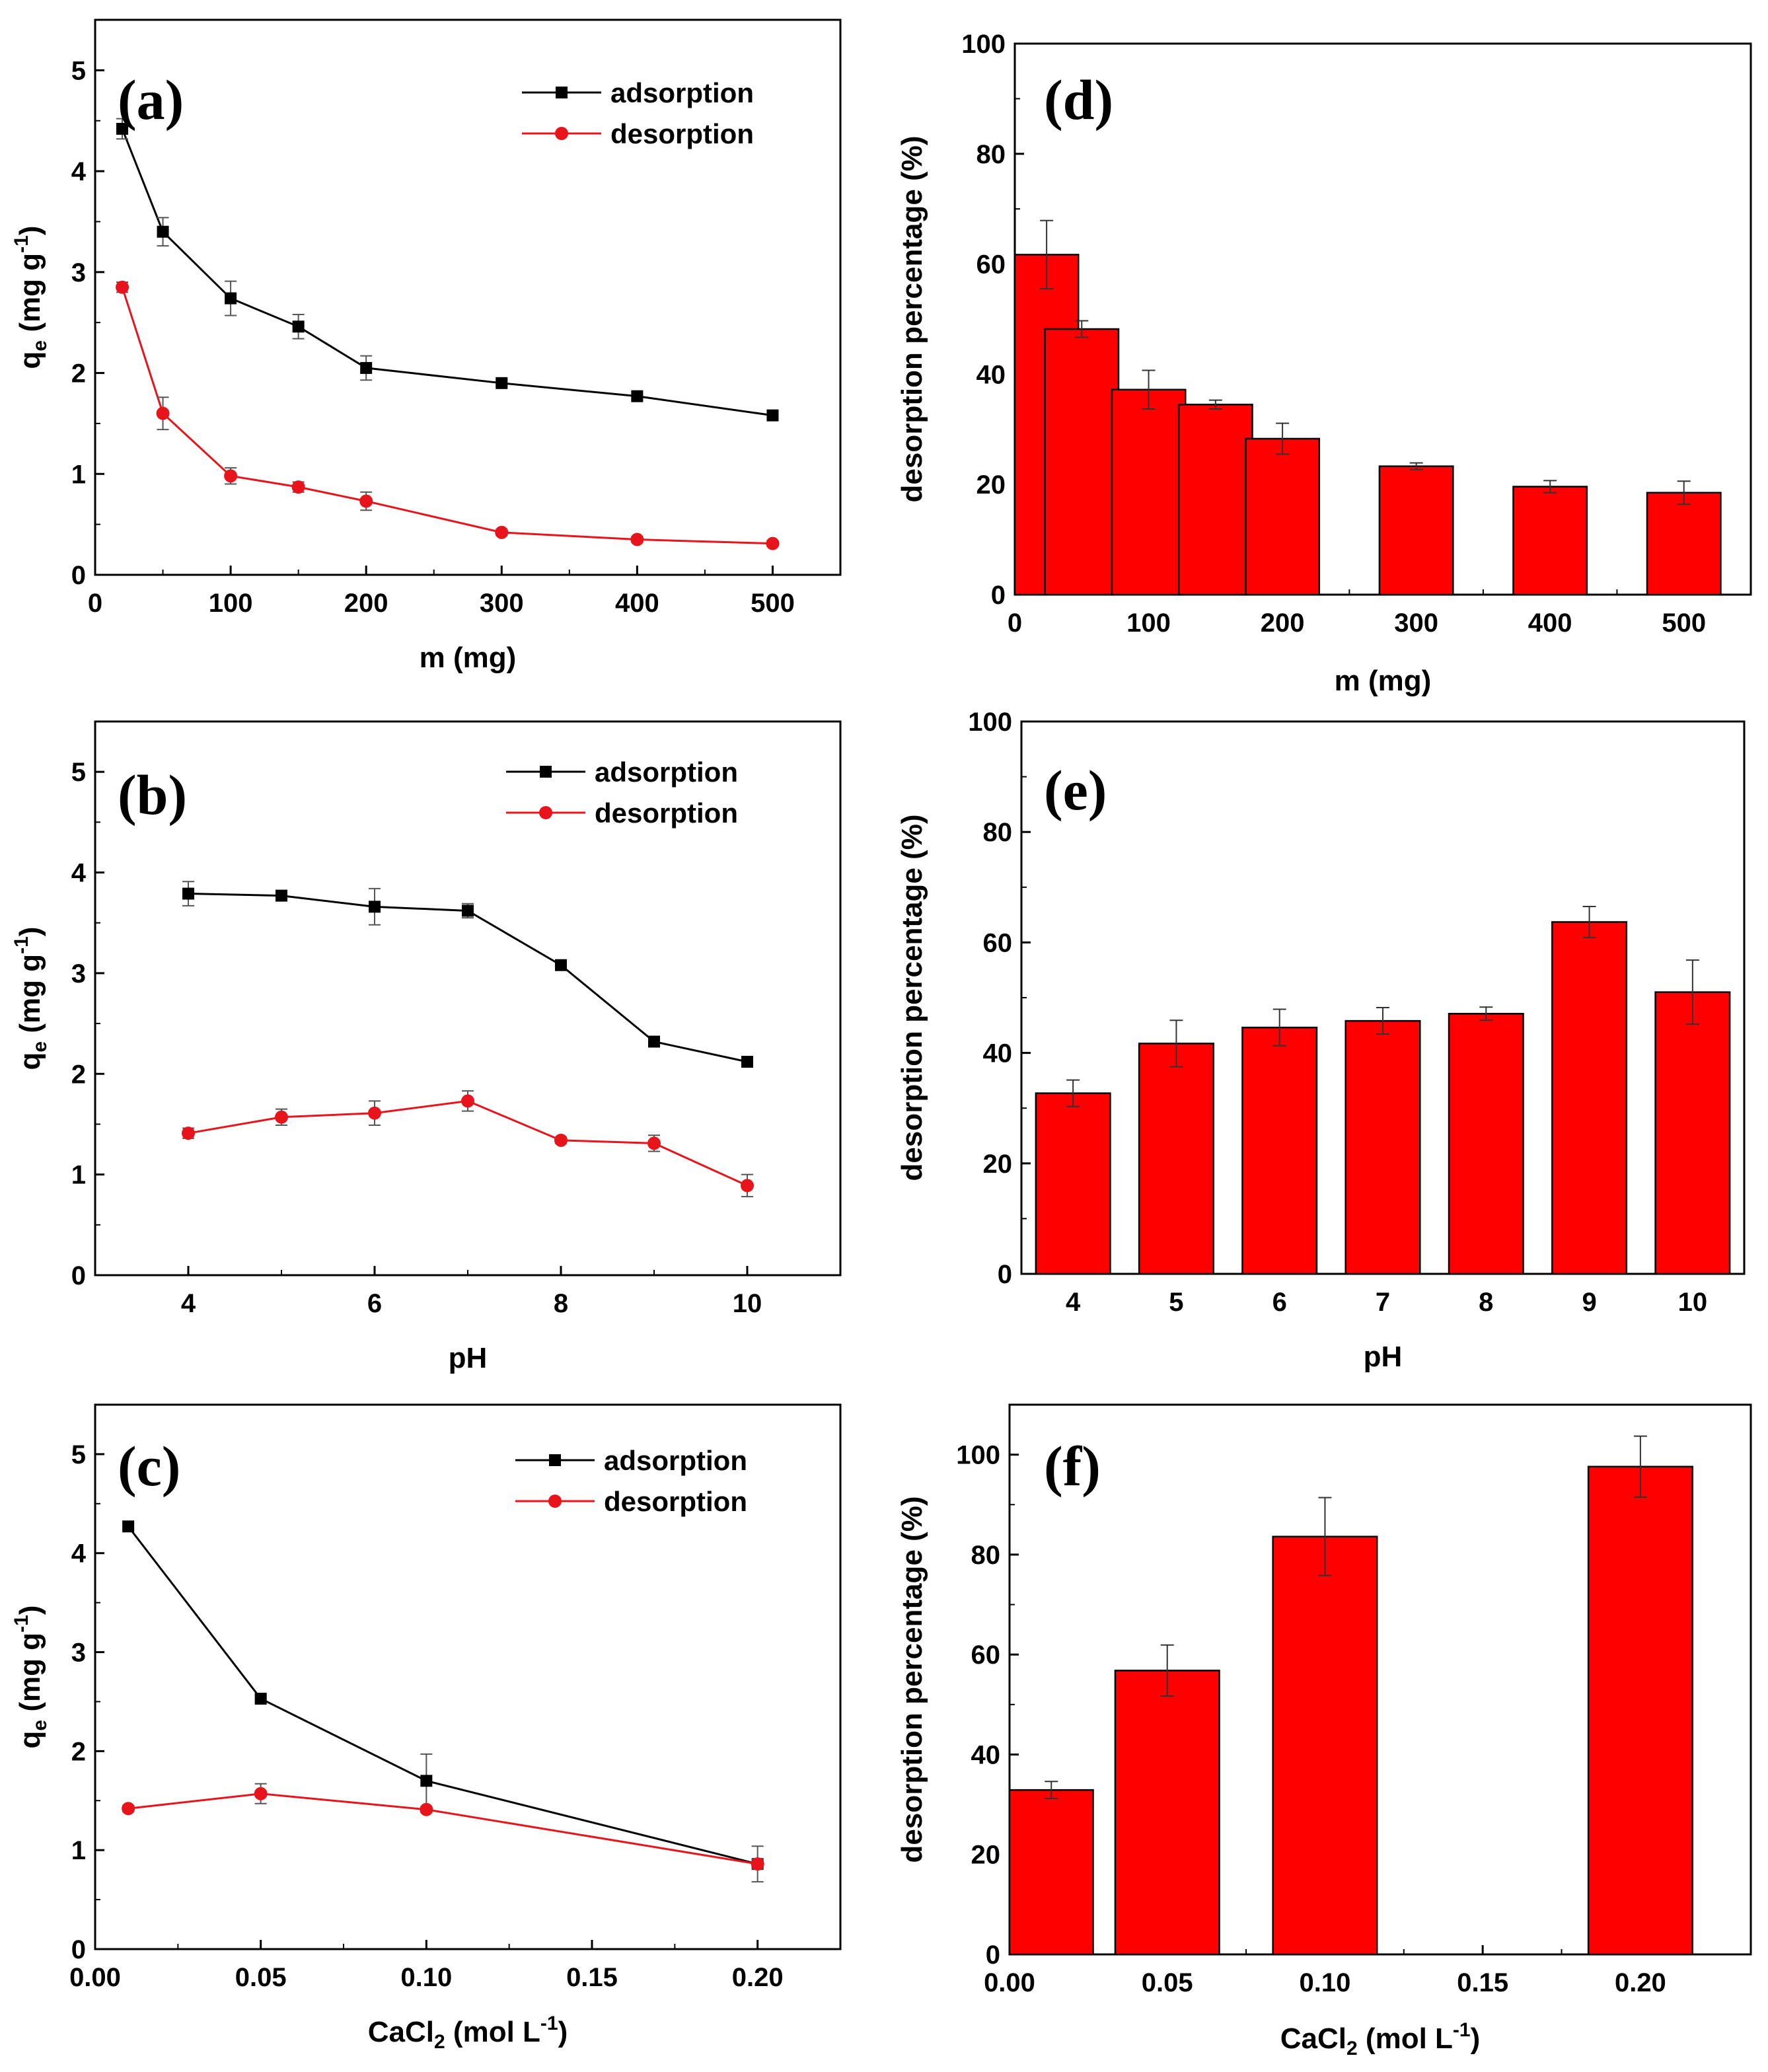 The width and height of the screenshot is (1768, 2072). What do you see at coordinates (1550, 623) in the screenshot?
I see `x-tick-label: 400` at bounding box center [1550, 623].